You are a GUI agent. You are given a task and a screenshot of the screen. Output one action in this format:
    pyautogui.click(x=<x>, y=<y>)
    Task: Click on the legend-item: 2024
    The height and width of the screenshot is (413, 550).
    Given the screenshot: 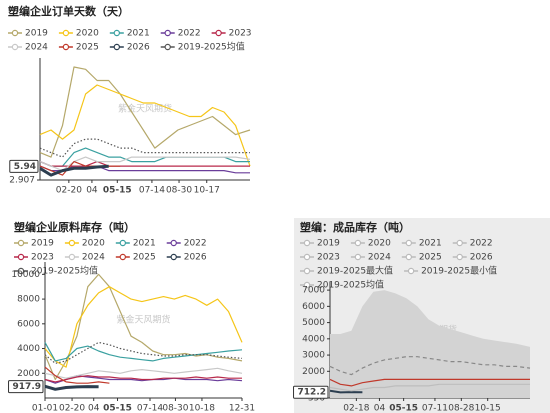 What is the action you would take?
    pyautogui.click(x=84, y=258)
    